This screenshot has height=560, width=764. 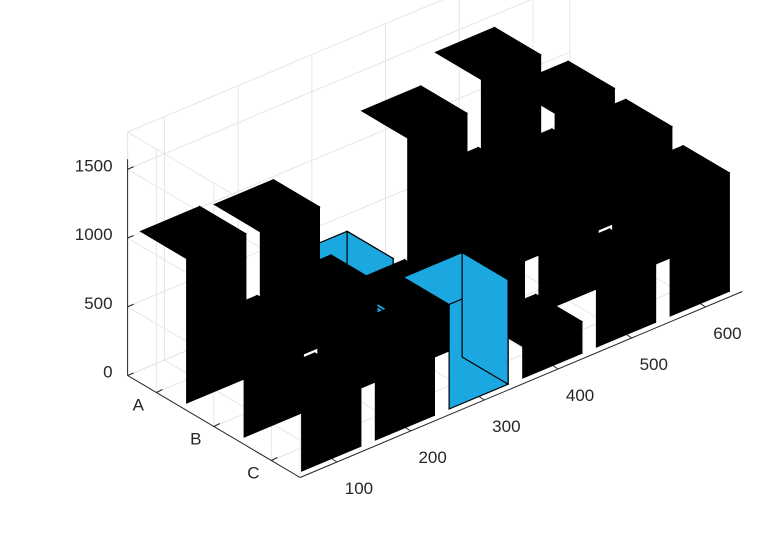 I want to click on y-tick-label: A, so click(x=139, y=405).